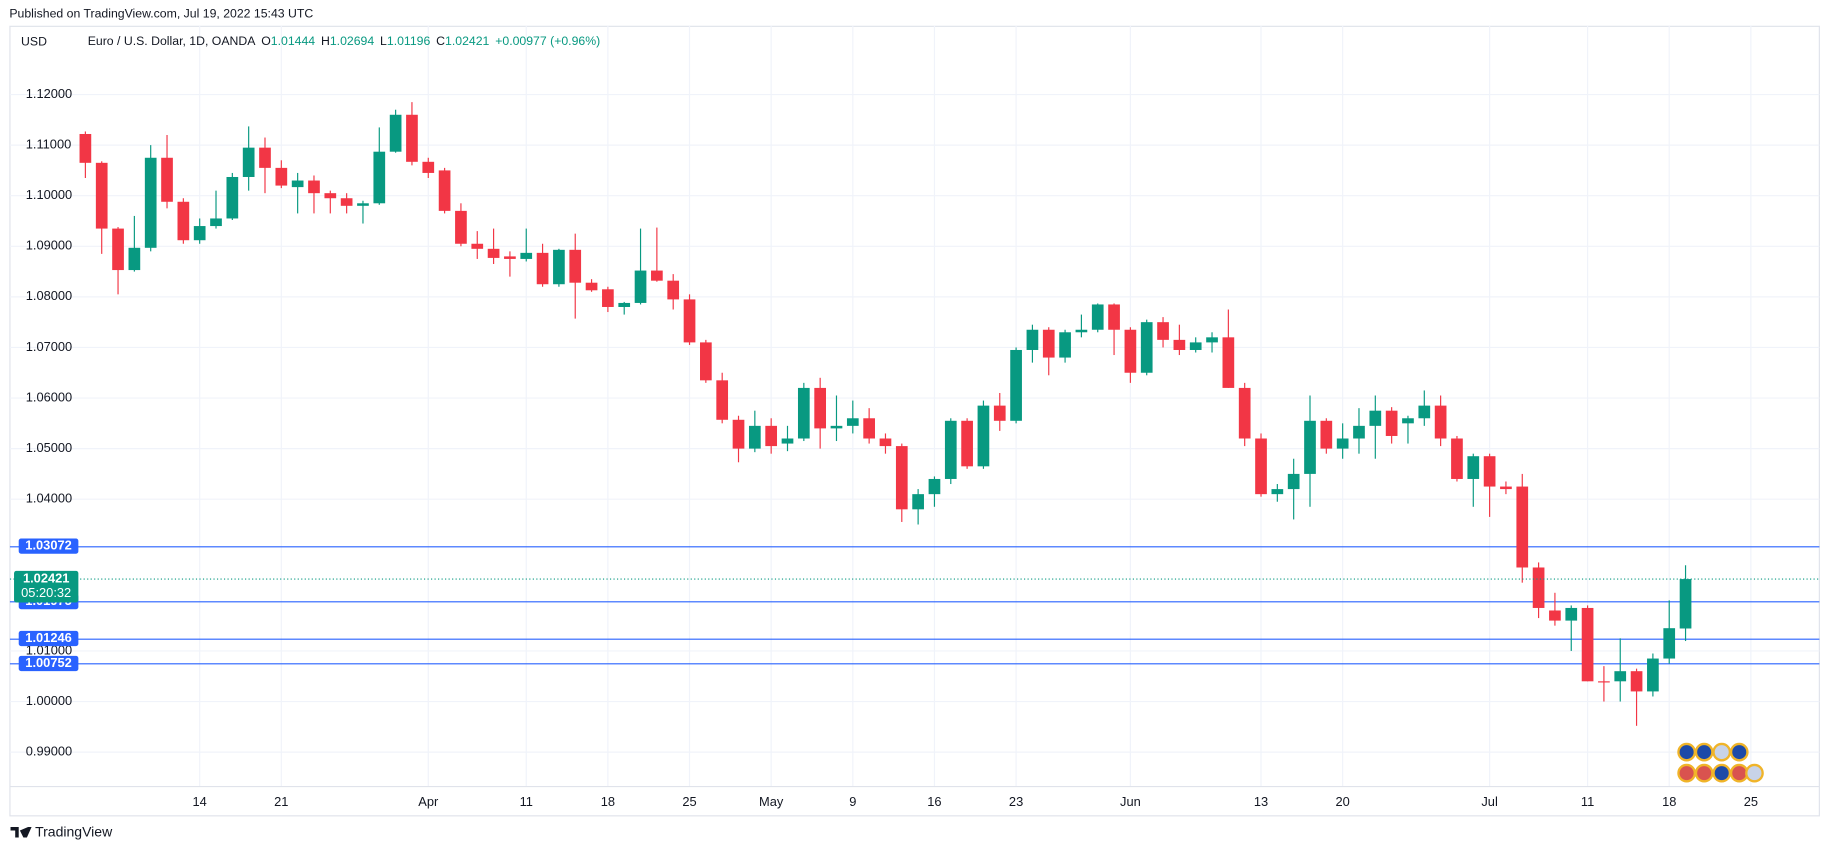 The image size is (1834, 850). Describe the element at coordinates (771, 801) in the screenshot. I see `x-tick-label: May` at that location.